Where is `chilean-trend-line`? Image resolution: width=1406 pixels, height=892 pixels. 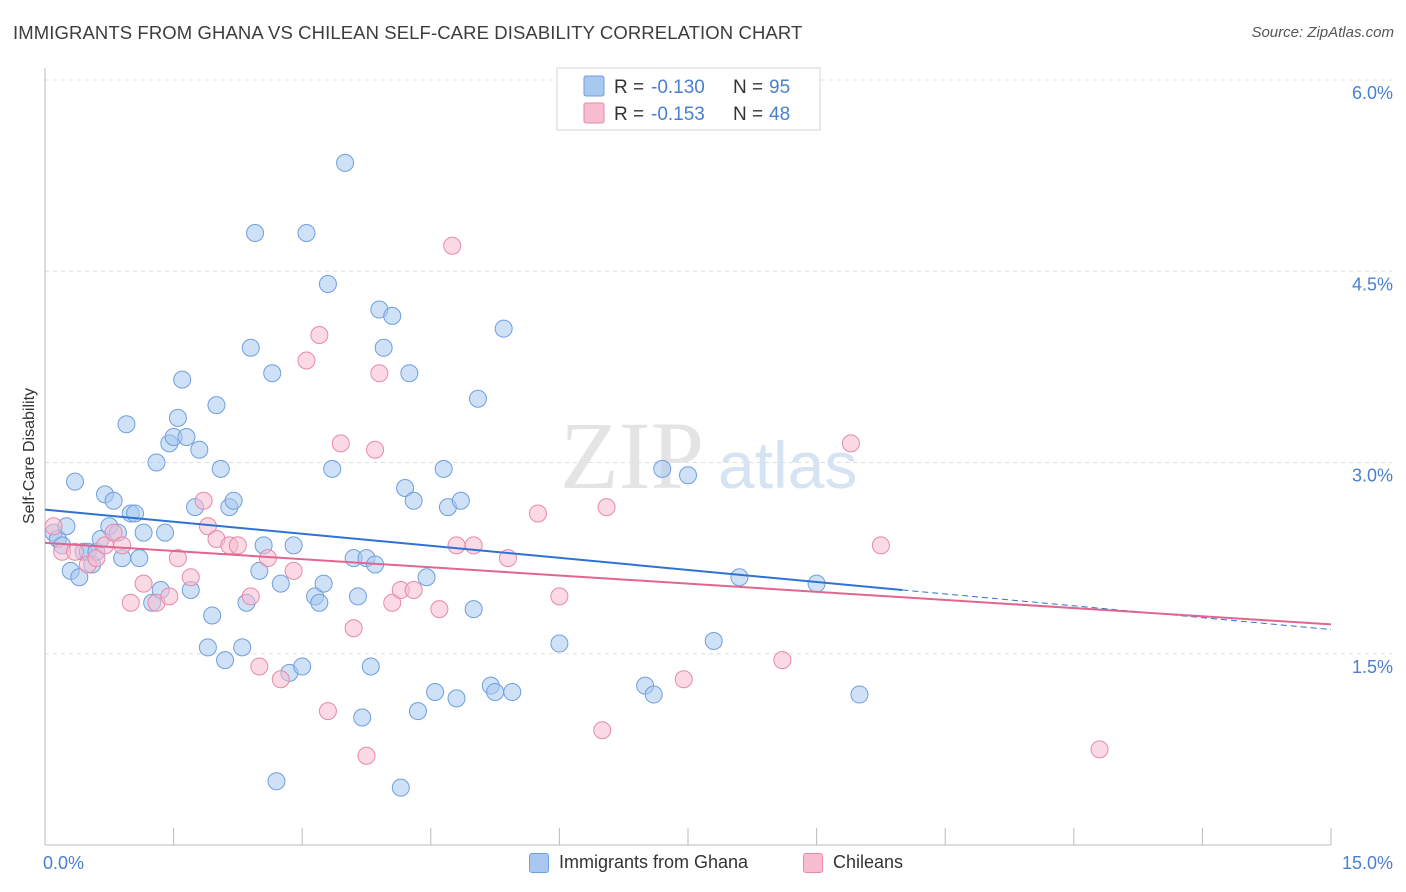
chilean-trend-line is located at coordinates (688, 583).